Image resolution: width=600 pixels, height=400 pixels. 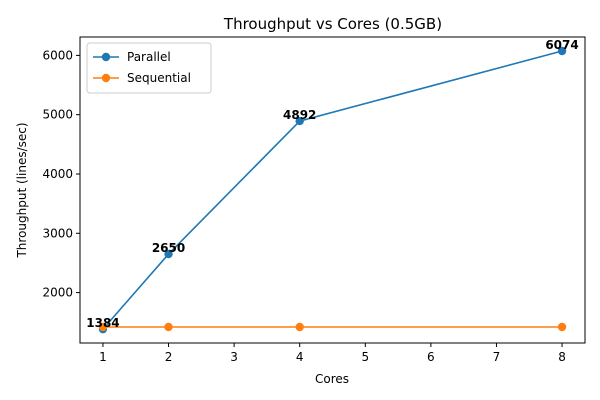 I want to click on parallel-data-label: 1384, so click(x=102, y=323).